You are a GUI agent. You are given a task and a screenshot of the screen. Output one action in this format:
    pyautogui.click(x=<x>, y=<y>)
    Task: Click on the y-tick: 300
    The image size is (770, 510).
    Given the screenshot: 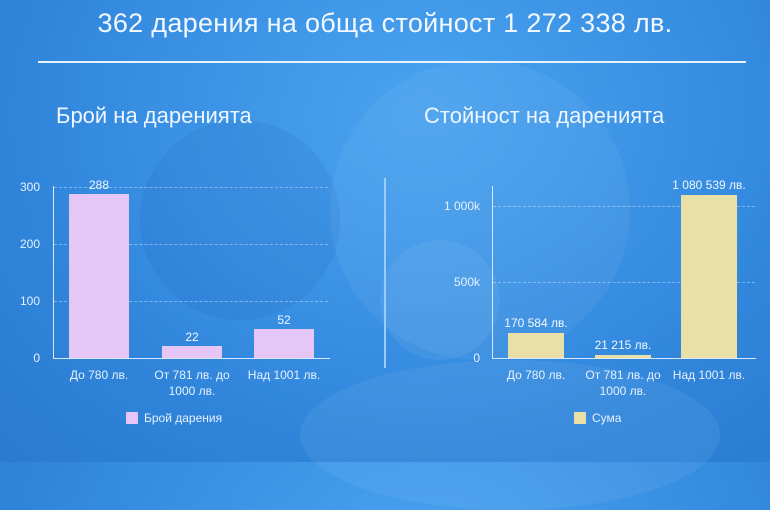 What is the action you would take?
    pyautogui.click(x=29, y=187)
    